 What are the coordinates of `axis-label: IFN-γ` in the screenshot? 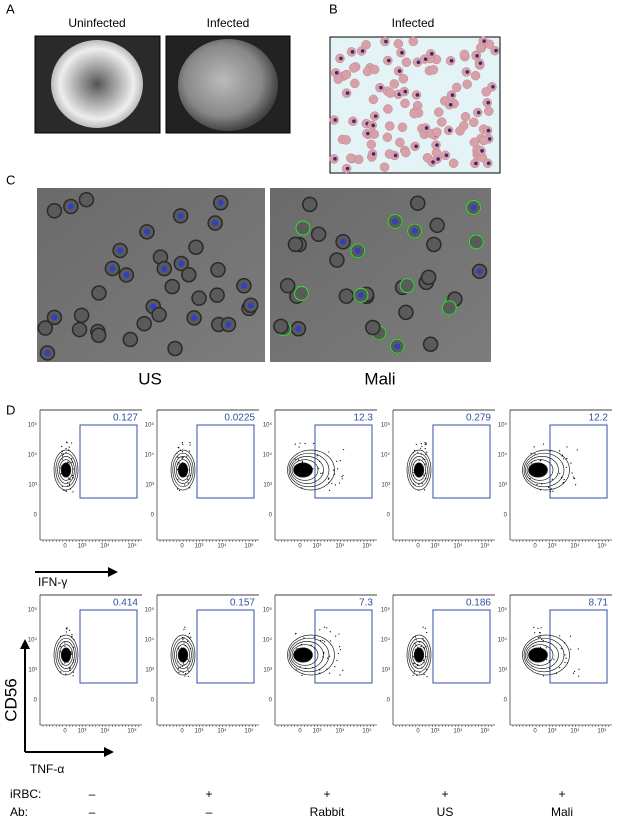 It's located at (52, 582).